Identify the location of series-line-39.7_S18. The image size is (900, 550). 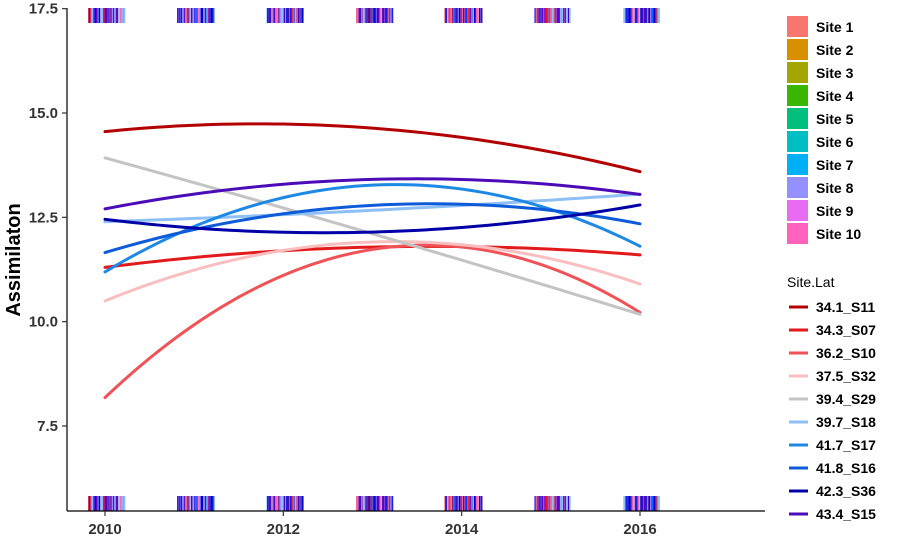
(372, 208).